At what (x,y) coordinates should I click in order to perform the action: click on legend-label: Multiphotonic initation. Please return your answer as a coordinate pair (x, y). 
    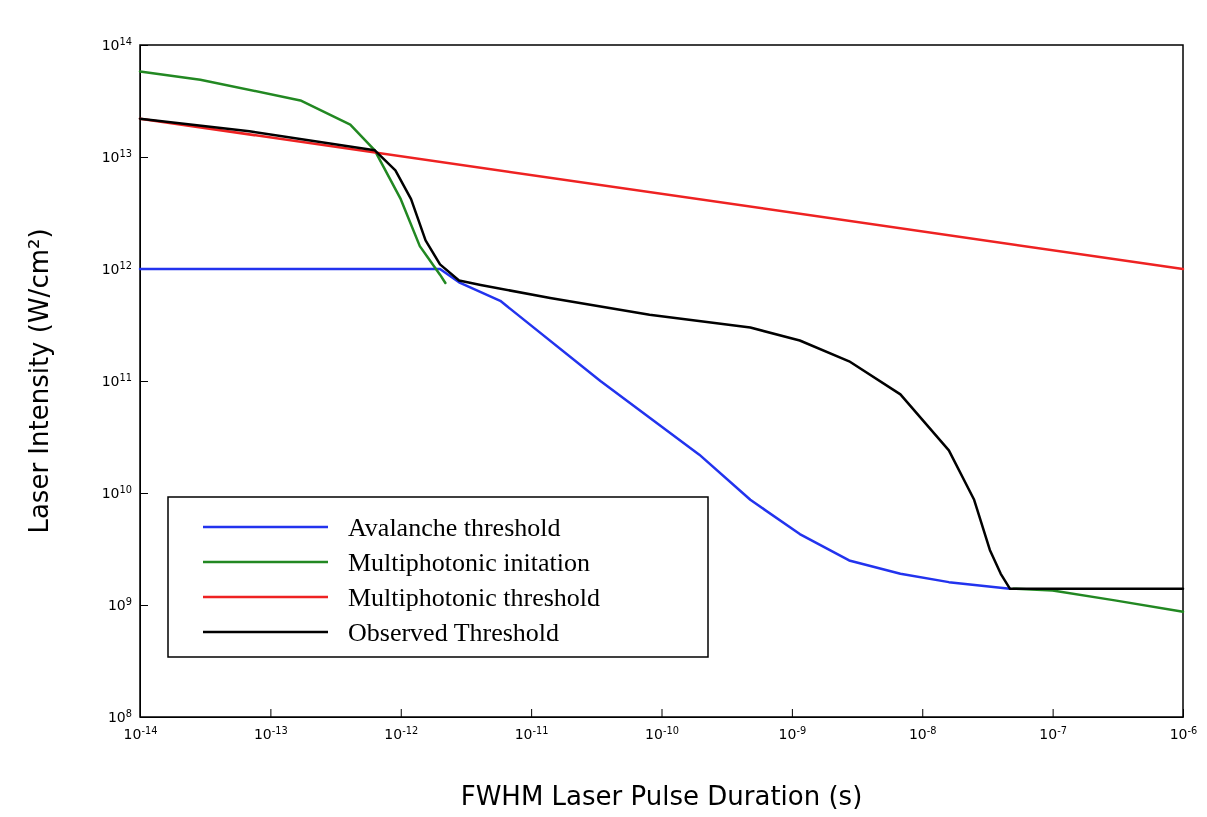
    Looking at the image, I should click on (469, 563).